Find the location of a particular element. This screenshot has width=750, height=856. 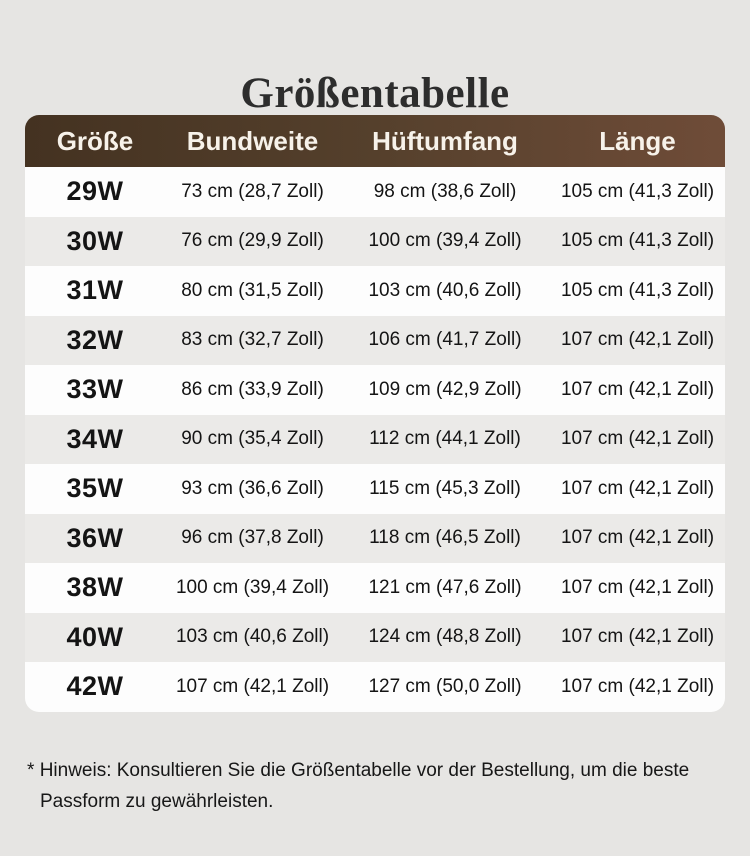

measurement-cell: 121 cm (47,6 Zoll) is located at coordinates (445, 587).